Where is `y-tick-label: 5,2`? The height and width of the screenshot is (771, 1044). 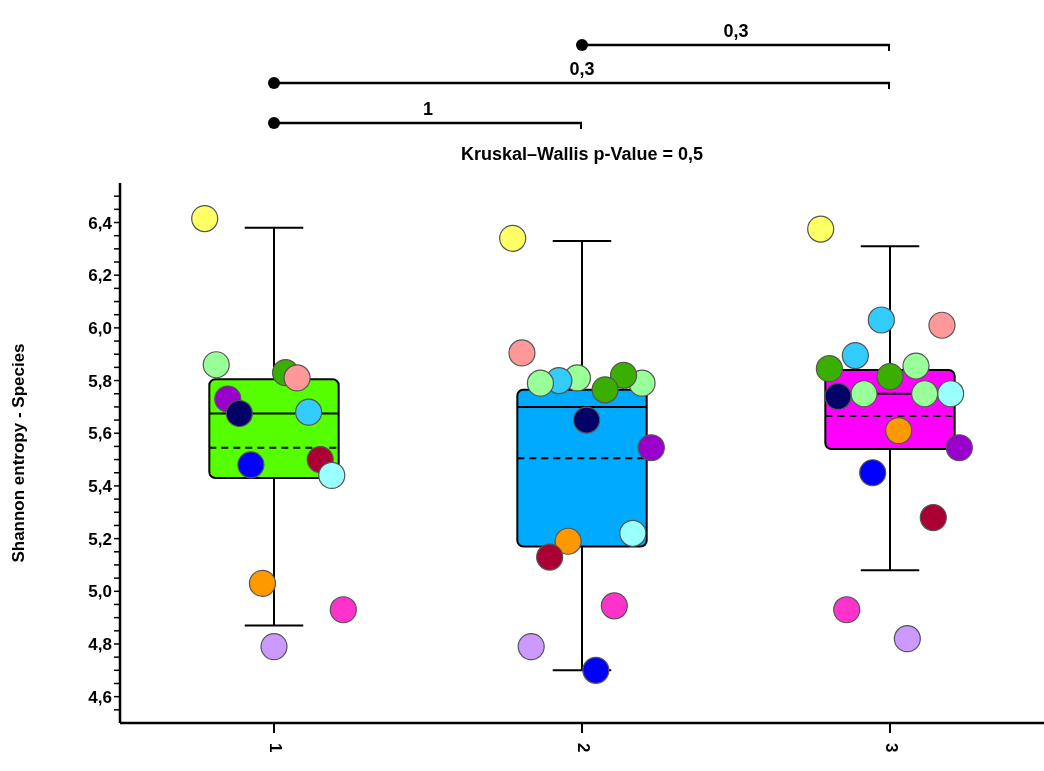
y-tick-label: 5,2 is located at coordinates (100, 539).